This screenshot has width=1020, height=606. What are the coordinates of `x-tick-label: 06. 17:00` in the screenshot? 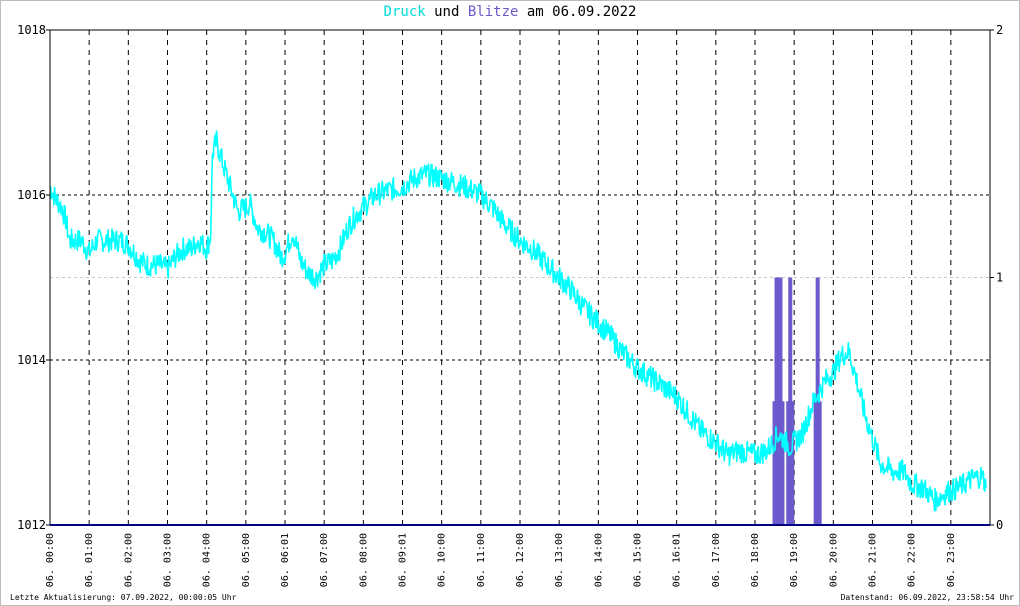 It's located at (716, 560).